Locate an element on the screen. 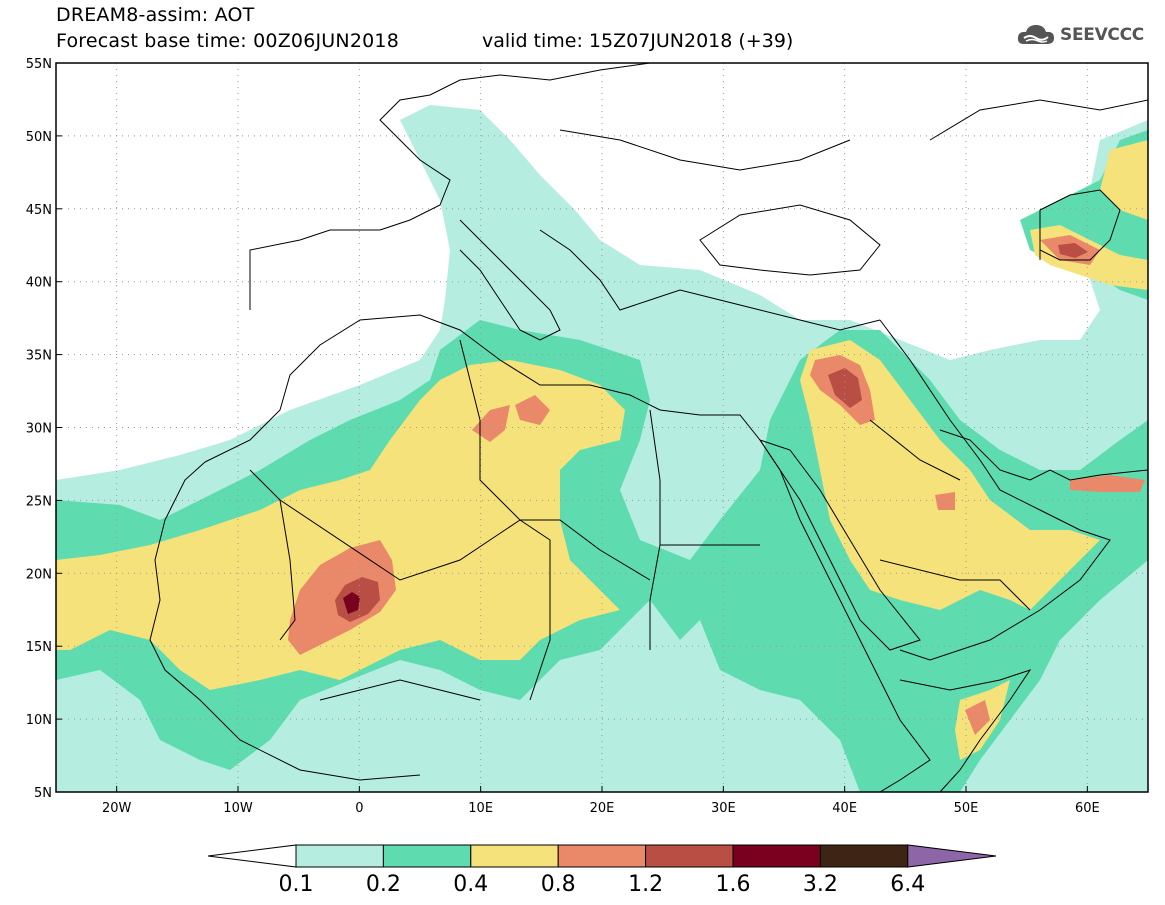  colorbar-label: 3.2 is located at coordinates (820, 884).